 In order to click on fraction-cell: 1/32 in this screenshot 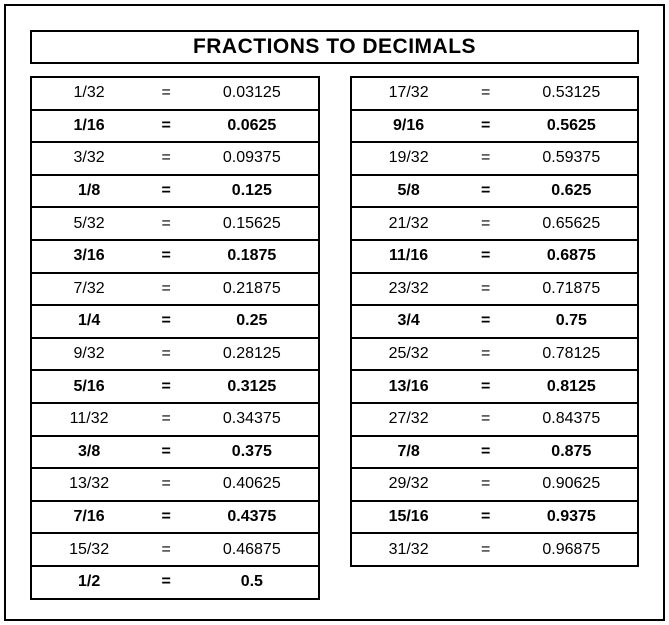, I will do `click(89, 93)`.